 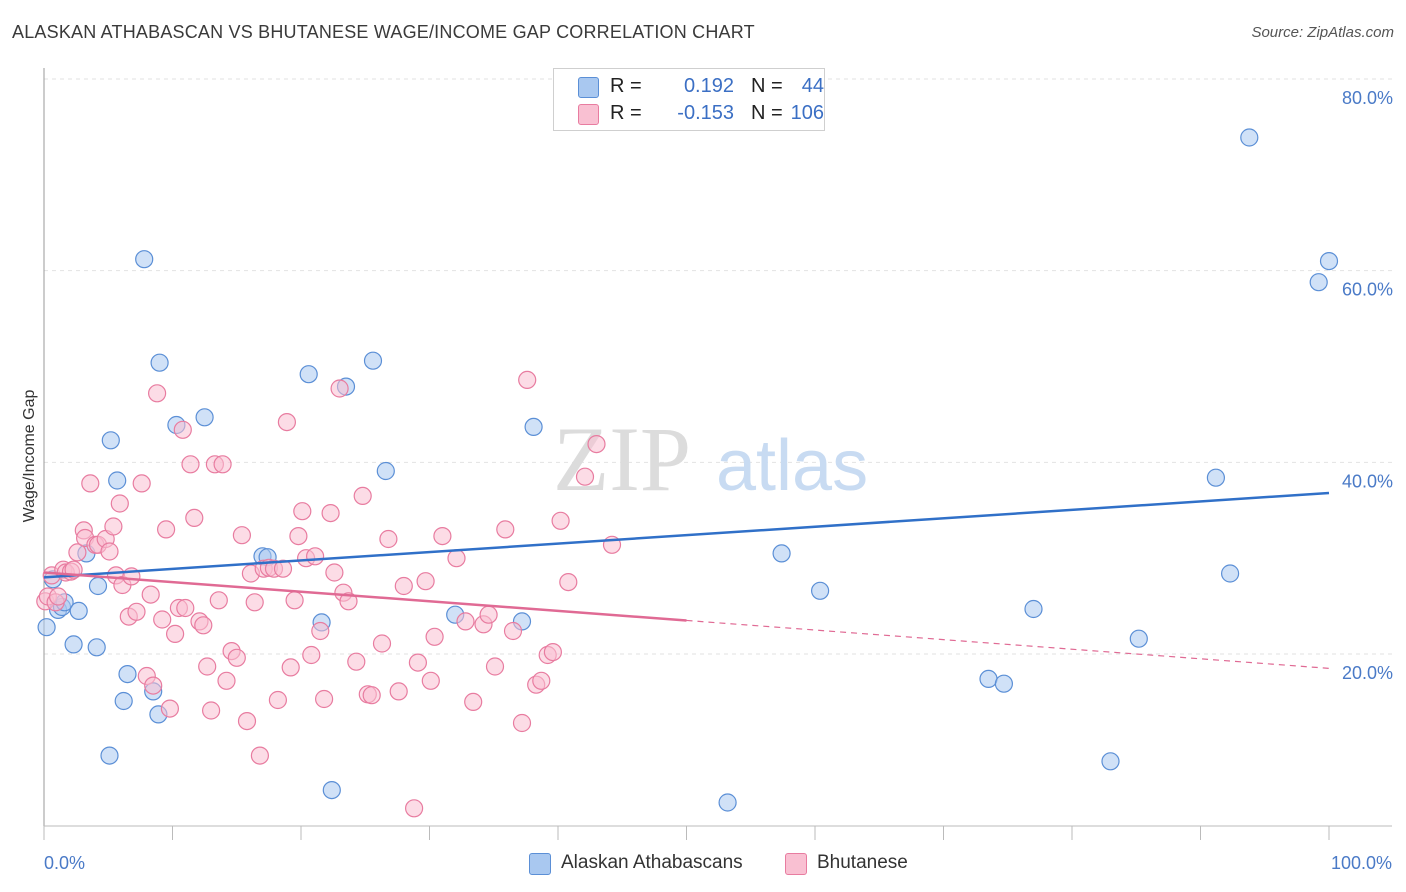 I want to click on bottom-legend-label: Alaskan Athabascans, so click(x=652, y=862).